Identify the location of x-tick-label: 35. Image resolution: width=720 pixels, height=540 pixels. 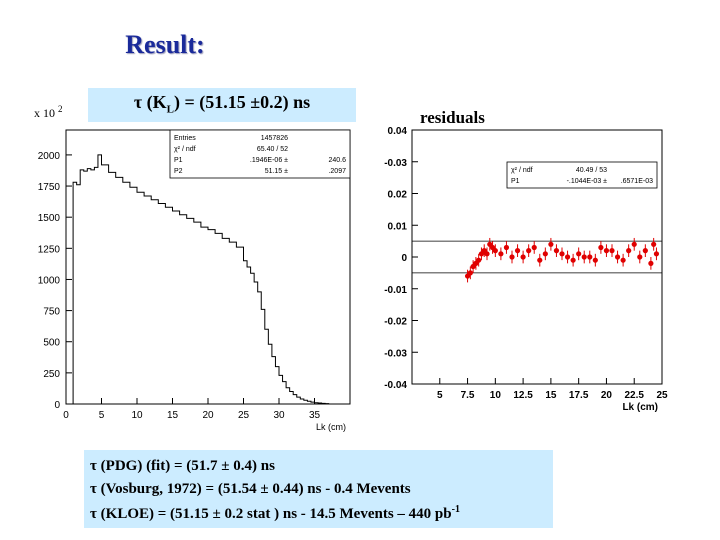
(315, 415).